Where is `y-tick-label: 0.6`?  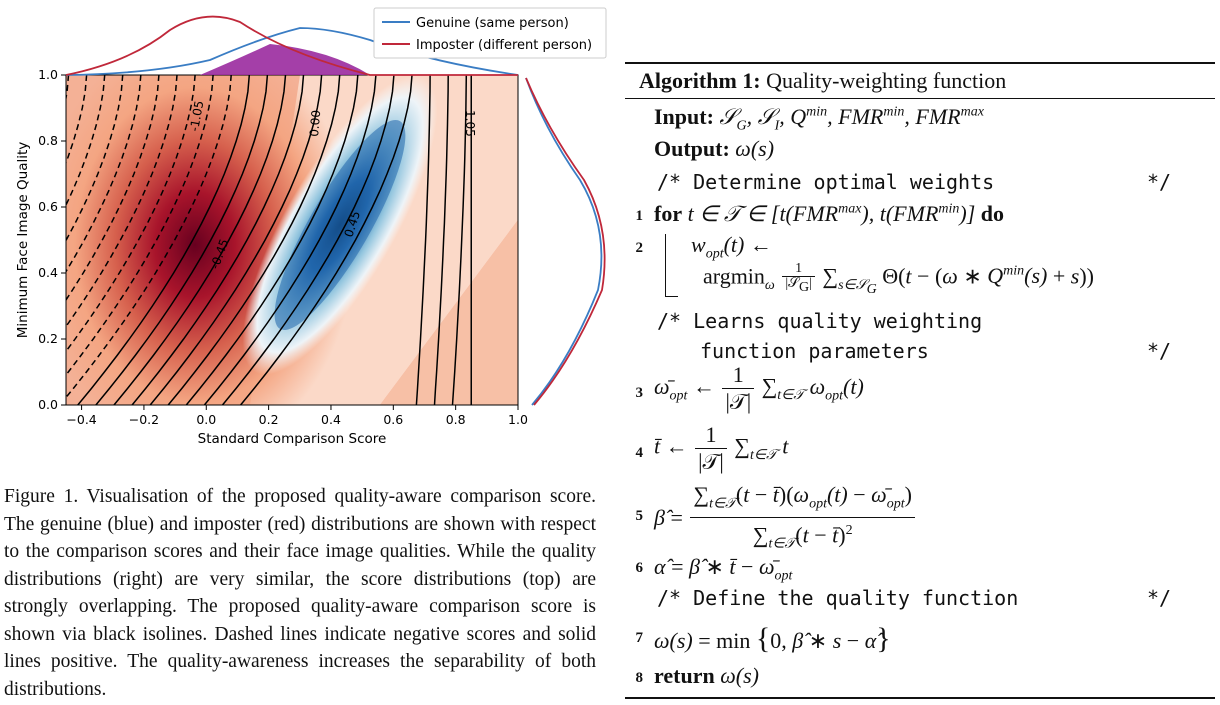 y-tick-label: 0.6 is located at coordinates (48, 206).